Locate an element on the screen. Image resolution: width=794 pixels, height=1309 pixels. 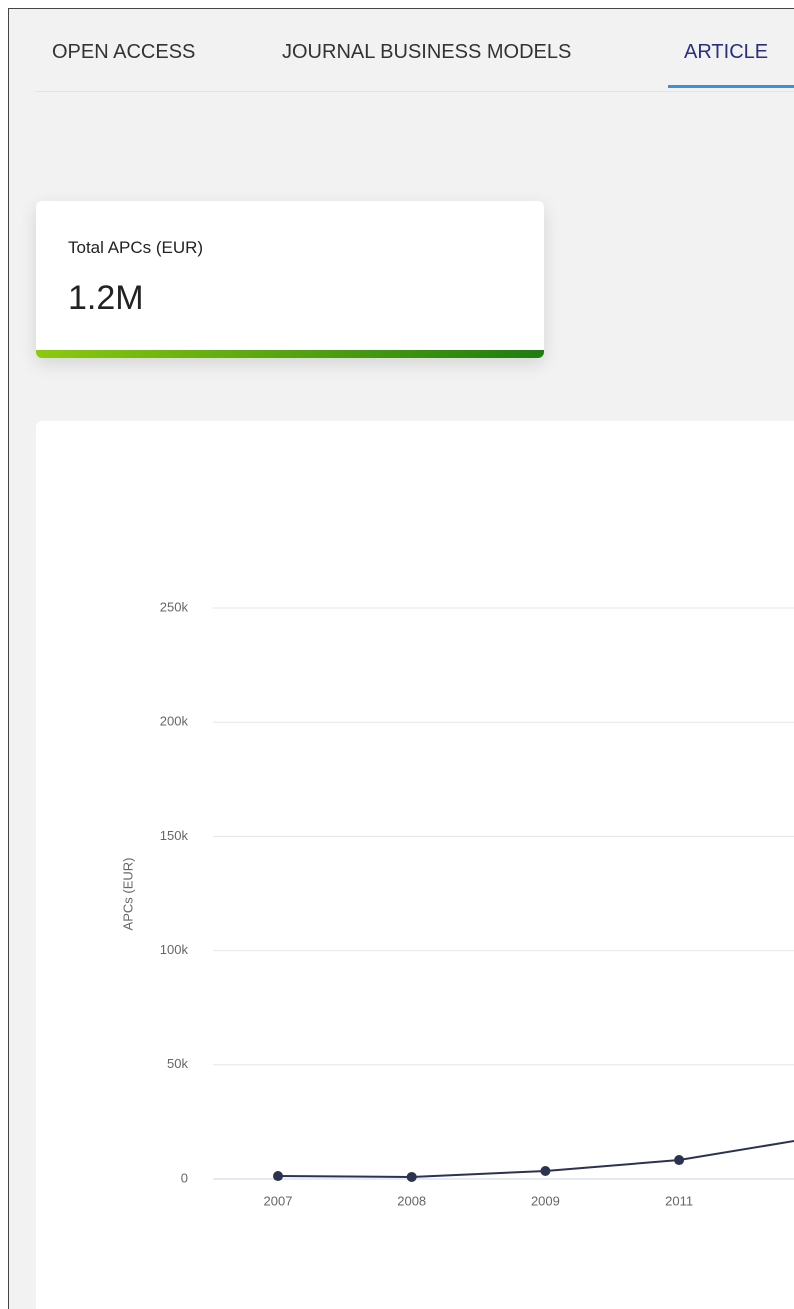
y-tick-label: 50k is located at coordinates (177, 1063).